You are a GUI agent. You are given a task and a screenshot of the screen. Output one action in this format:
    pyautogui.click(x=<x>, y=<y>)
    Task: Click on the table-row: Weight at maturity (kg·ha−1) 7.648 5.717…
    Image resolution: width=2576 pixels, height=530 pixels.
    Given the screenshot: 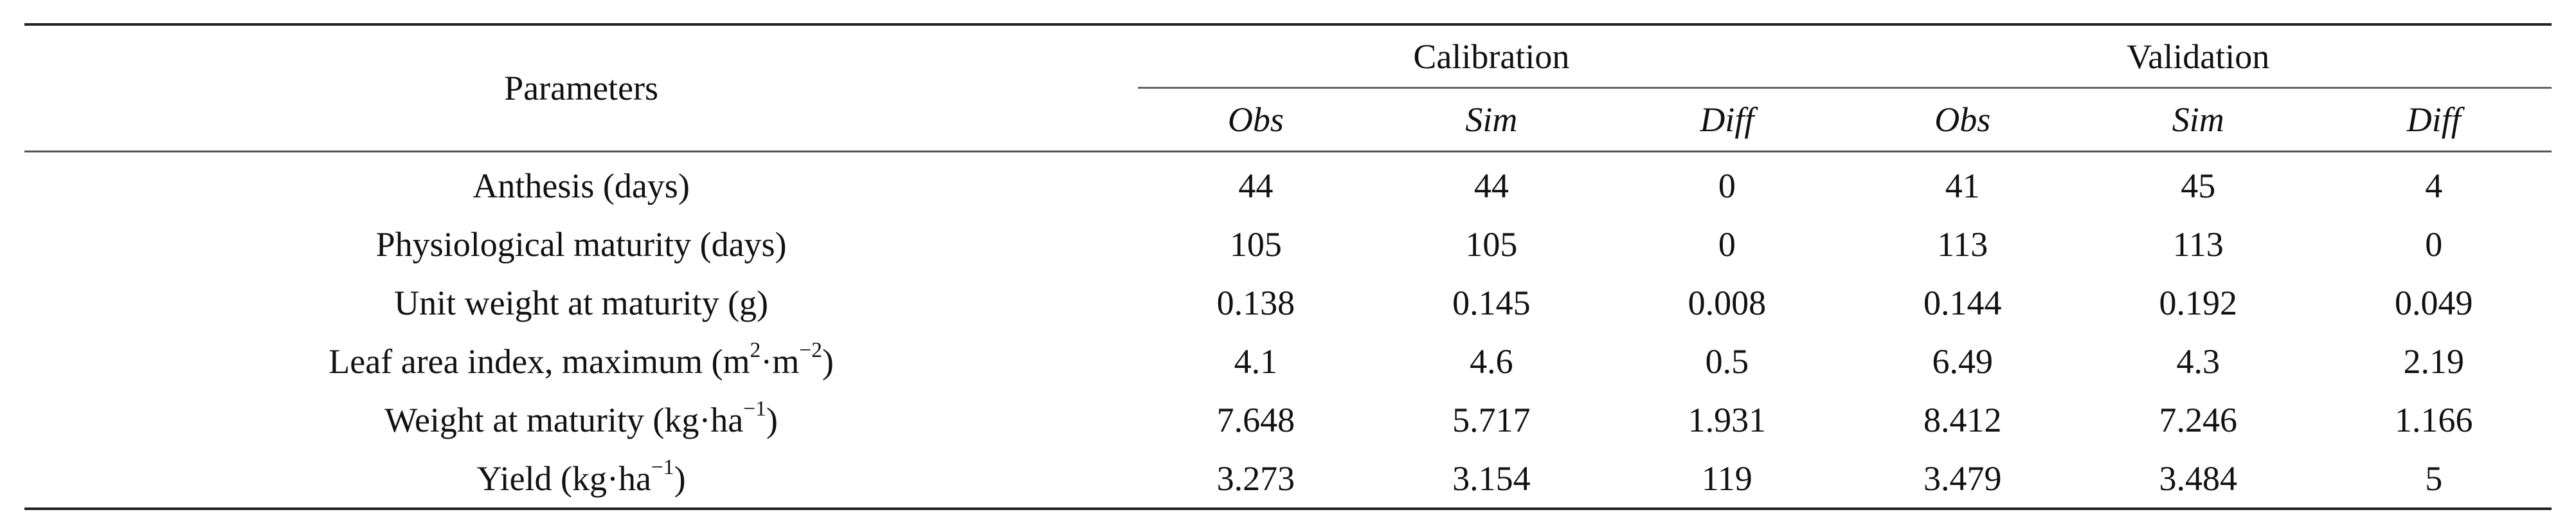 What is the action you would take?
    pyautogui.click(x=1288, y=420)
    